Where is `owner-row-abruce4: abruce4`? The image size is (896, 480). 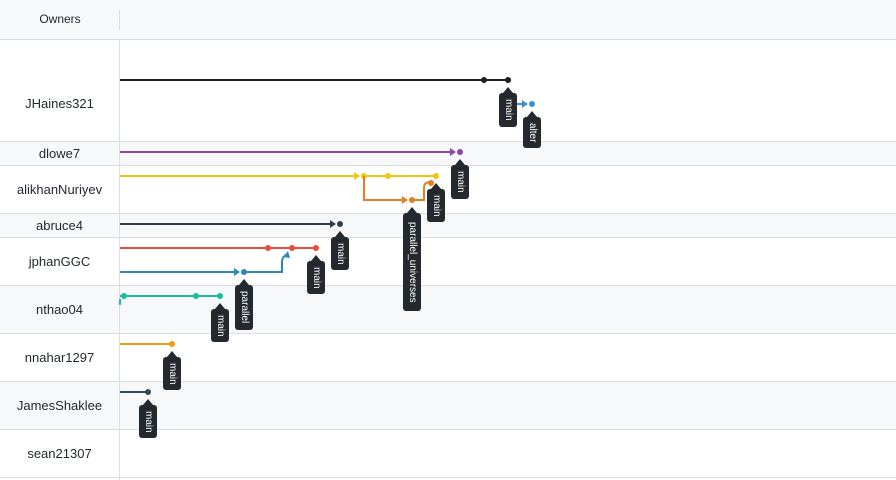
owner-row-abruce4: abruce4 is located at coordinates (448, 226).